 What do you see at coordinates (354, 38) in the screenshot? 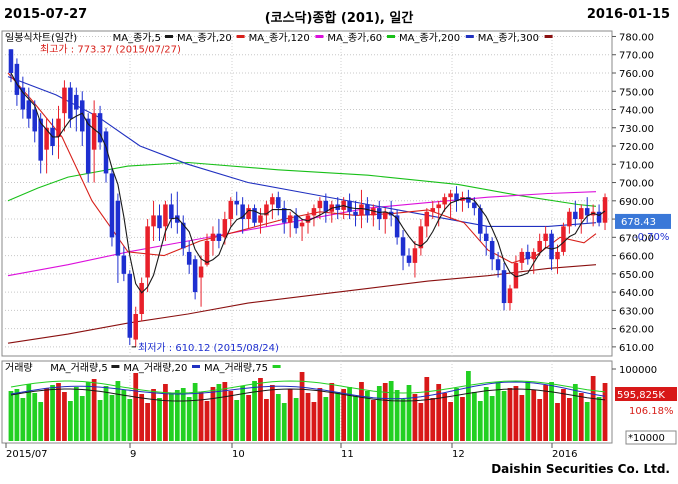
I see `legend-label: MA_종가,60` at bounding box center [354, 38].